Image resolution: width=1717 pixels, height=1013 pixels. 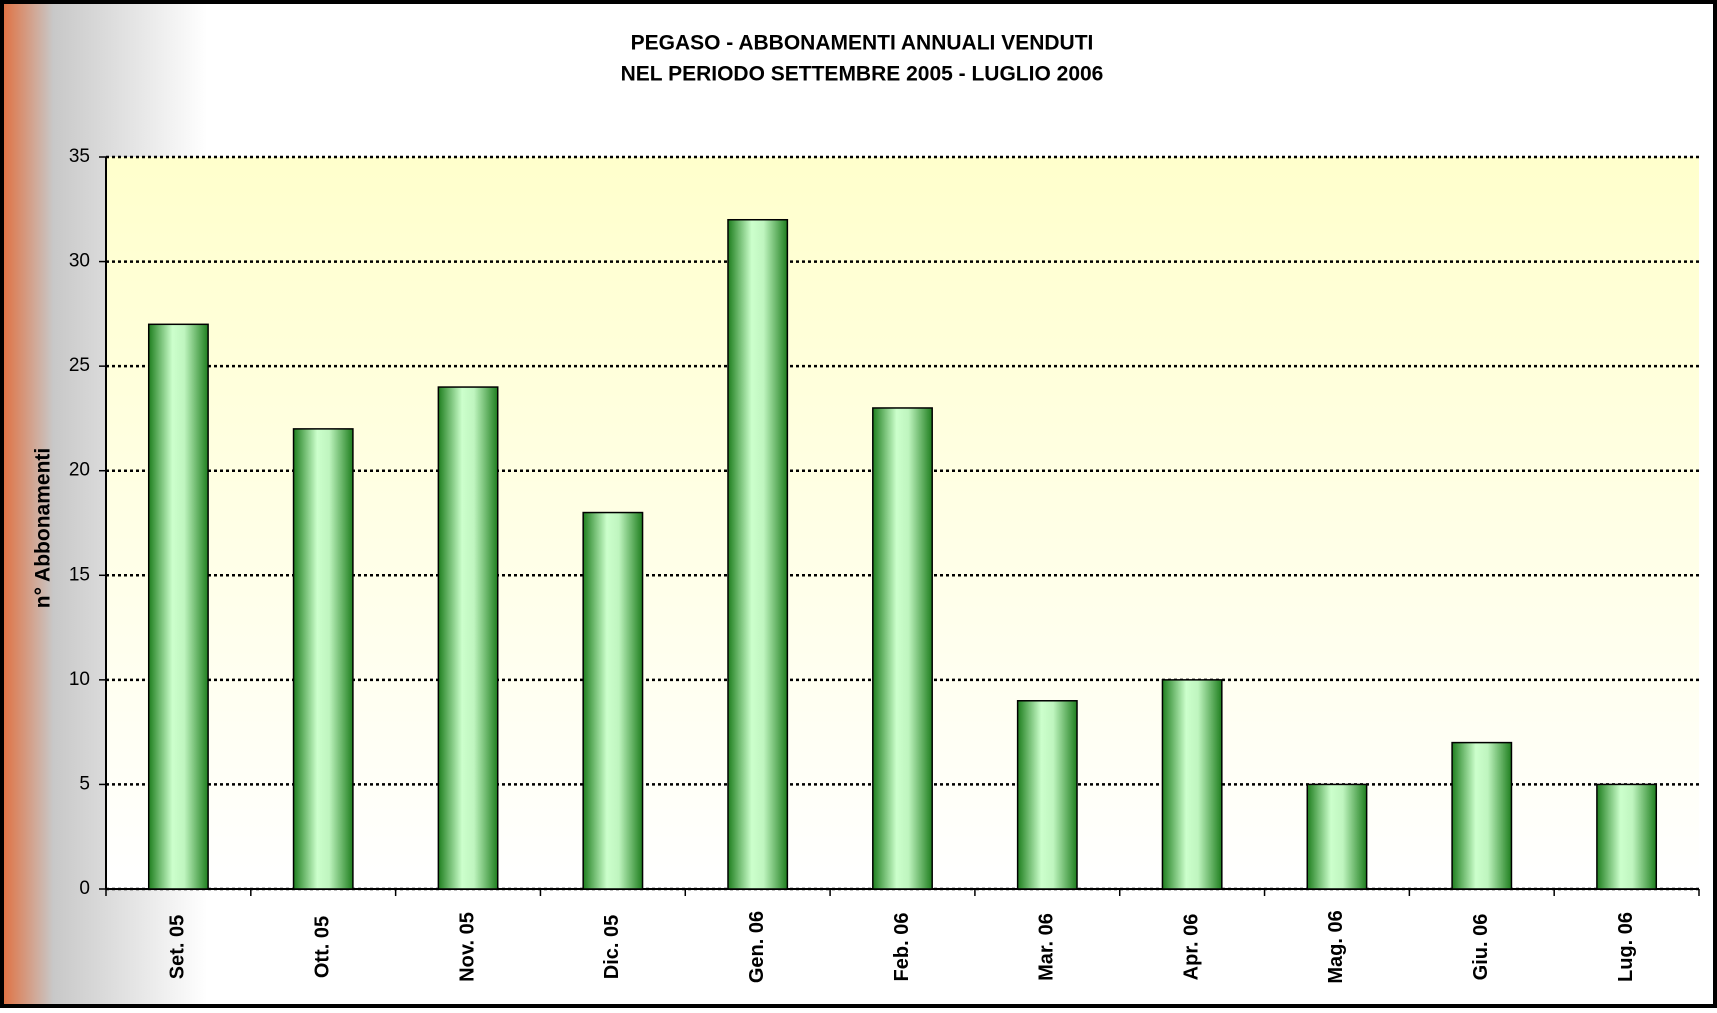 I want to click on y-tick-label: 10, so click(x=79, y=679).